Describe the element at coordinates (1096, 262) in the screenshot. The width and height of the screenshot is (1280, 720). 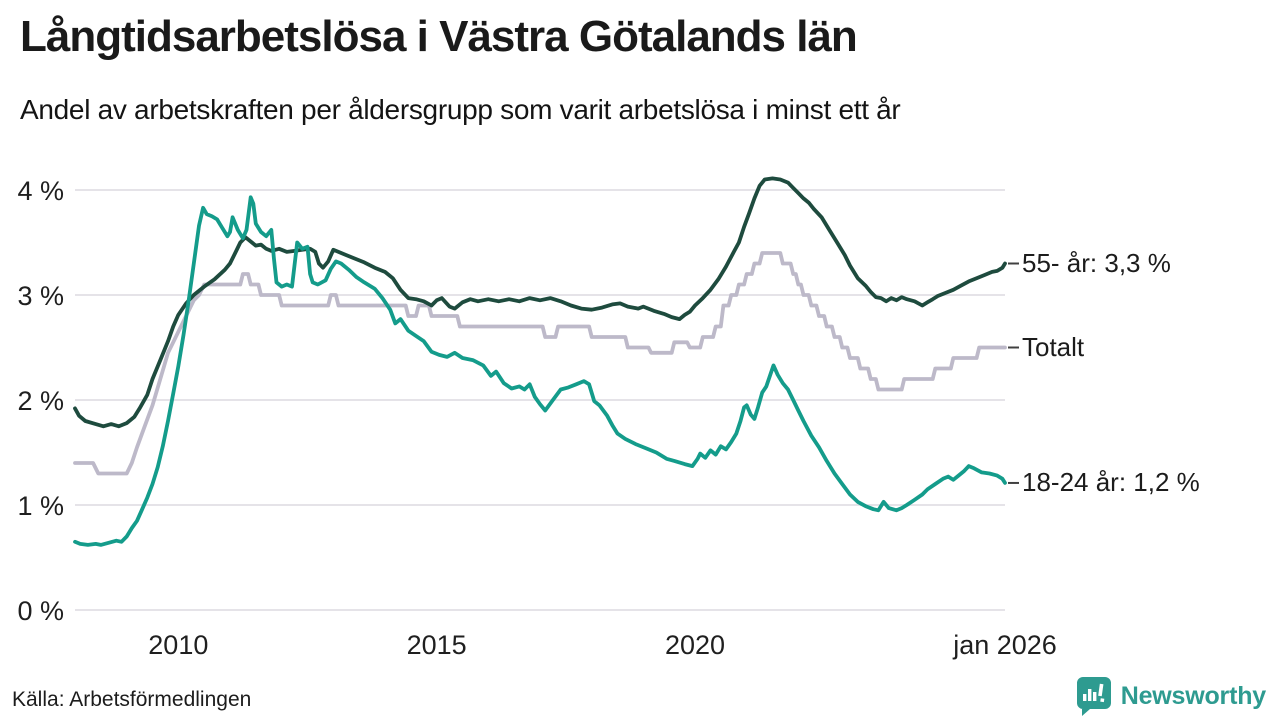
I see `series-label-55-ar: 55- år: 3,3 %` at that location.